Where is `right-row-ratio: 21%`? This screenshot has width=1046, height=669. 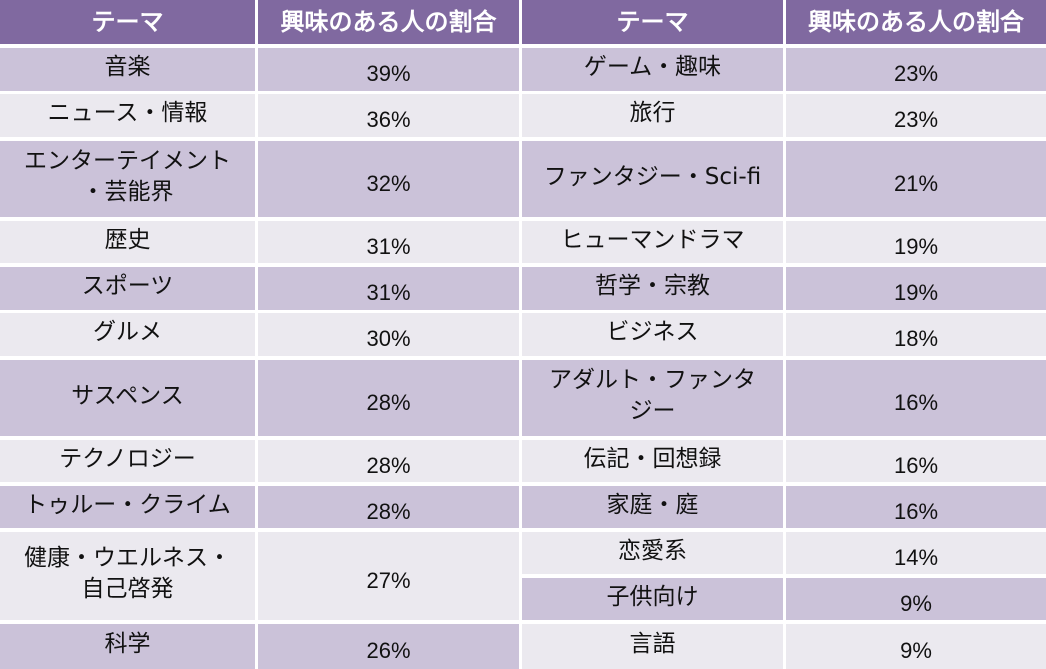
right-row-ratio: 21% is located at coordinates (916, 179).